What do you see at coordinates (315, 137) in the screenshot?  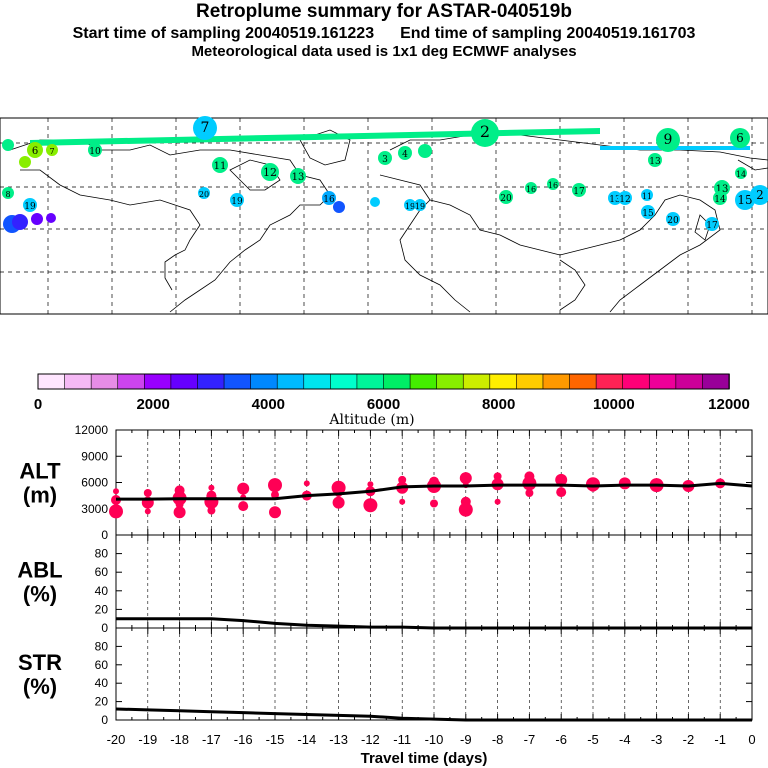 I see `plume-band` at bounding box center [315, 137].